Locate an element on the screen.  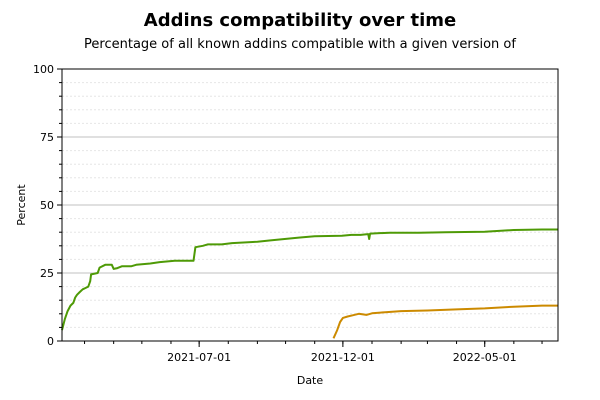
y-tick-label: 25 is located at coordinates (47, 273).